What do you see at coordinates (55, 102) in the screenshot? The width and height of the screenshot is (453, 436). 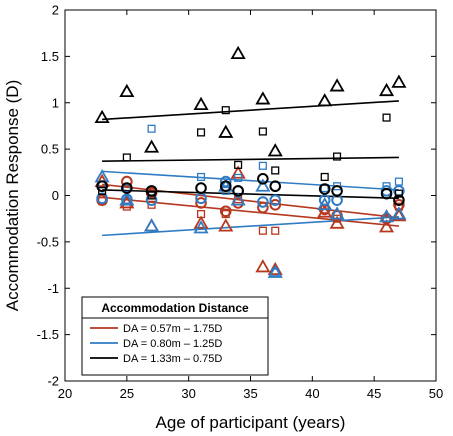 I see `y-tick-label: 1` at bounding box center [55, 102].